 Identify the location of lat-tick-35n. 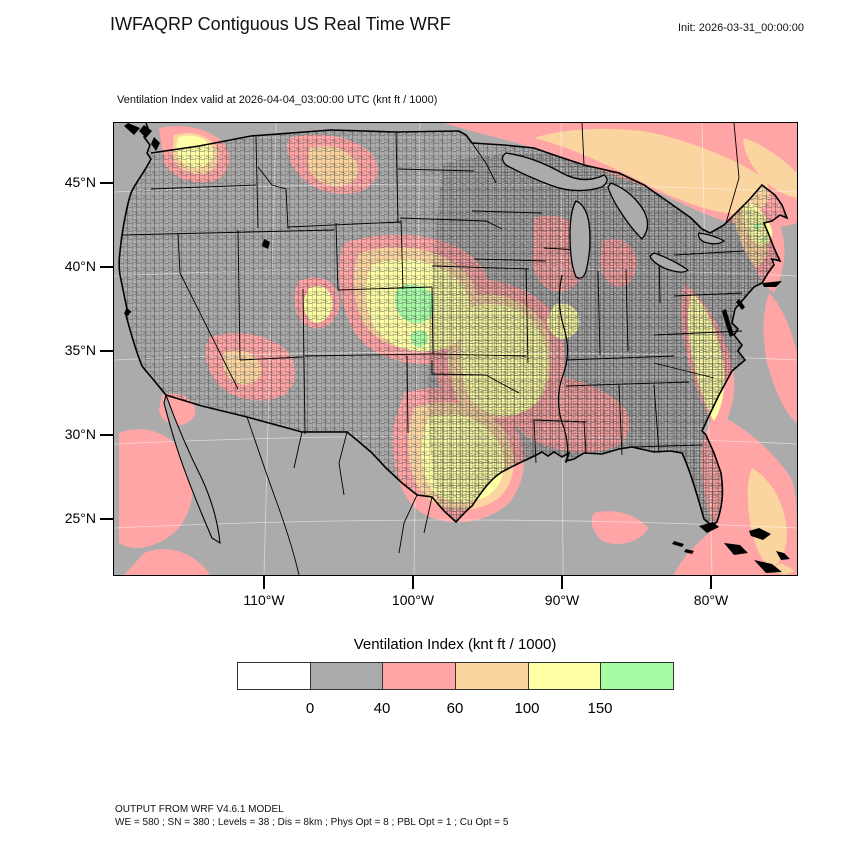
(106, 351).